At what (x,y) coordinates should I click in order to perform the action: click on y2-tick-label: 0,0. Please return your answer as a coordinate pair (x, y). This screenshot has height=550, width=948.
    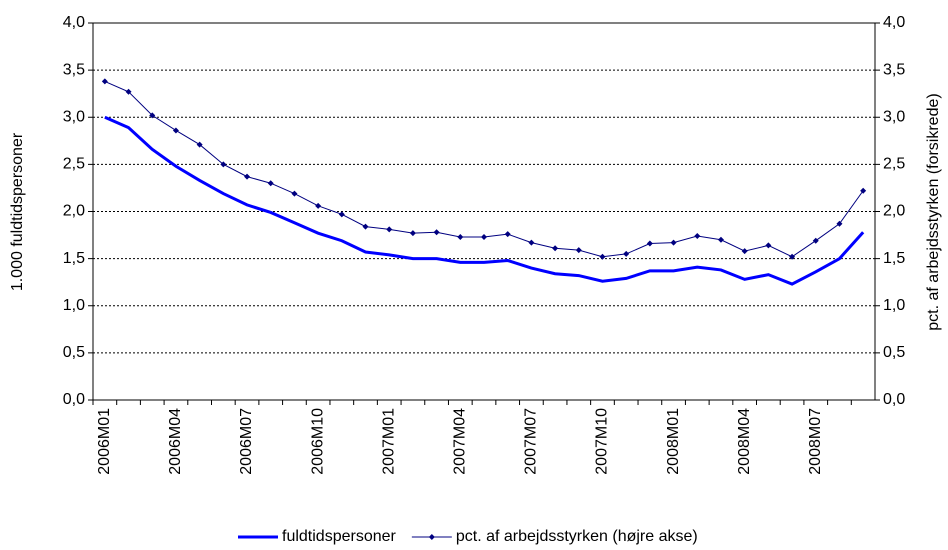
    Looking at the image, I should click on (894, 399).